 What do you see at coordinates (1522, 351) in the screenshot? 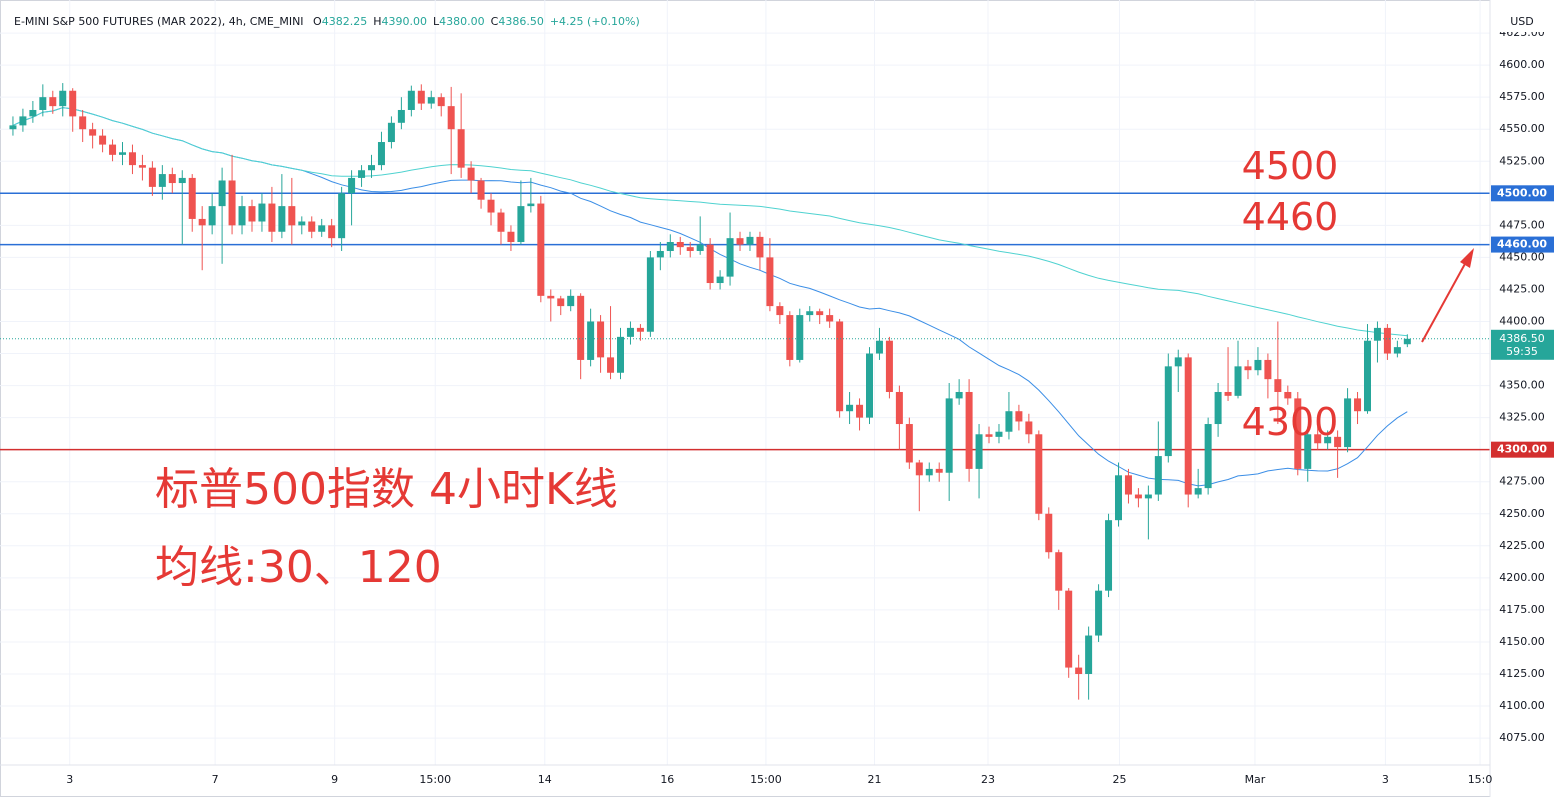
I see `countdown: 59:35` at bounding box center [1522, 351].